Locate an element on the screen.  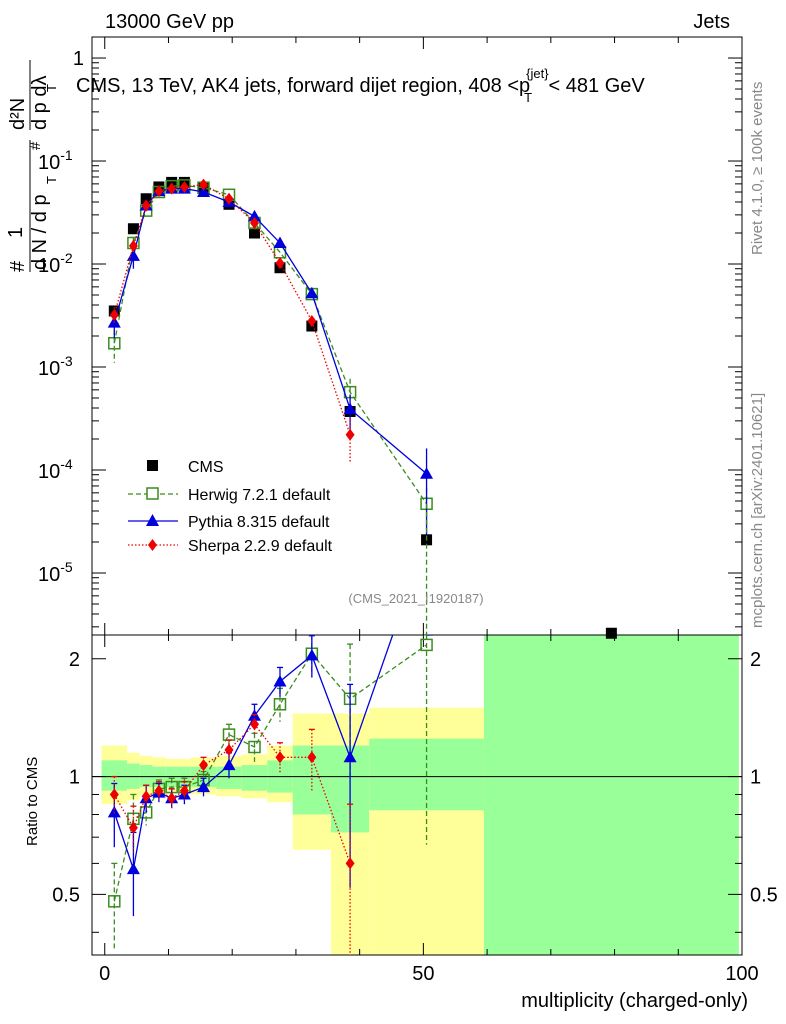
legend-herwig-label: Herwig 7.2.1 default is located at coordinates (259, 495).